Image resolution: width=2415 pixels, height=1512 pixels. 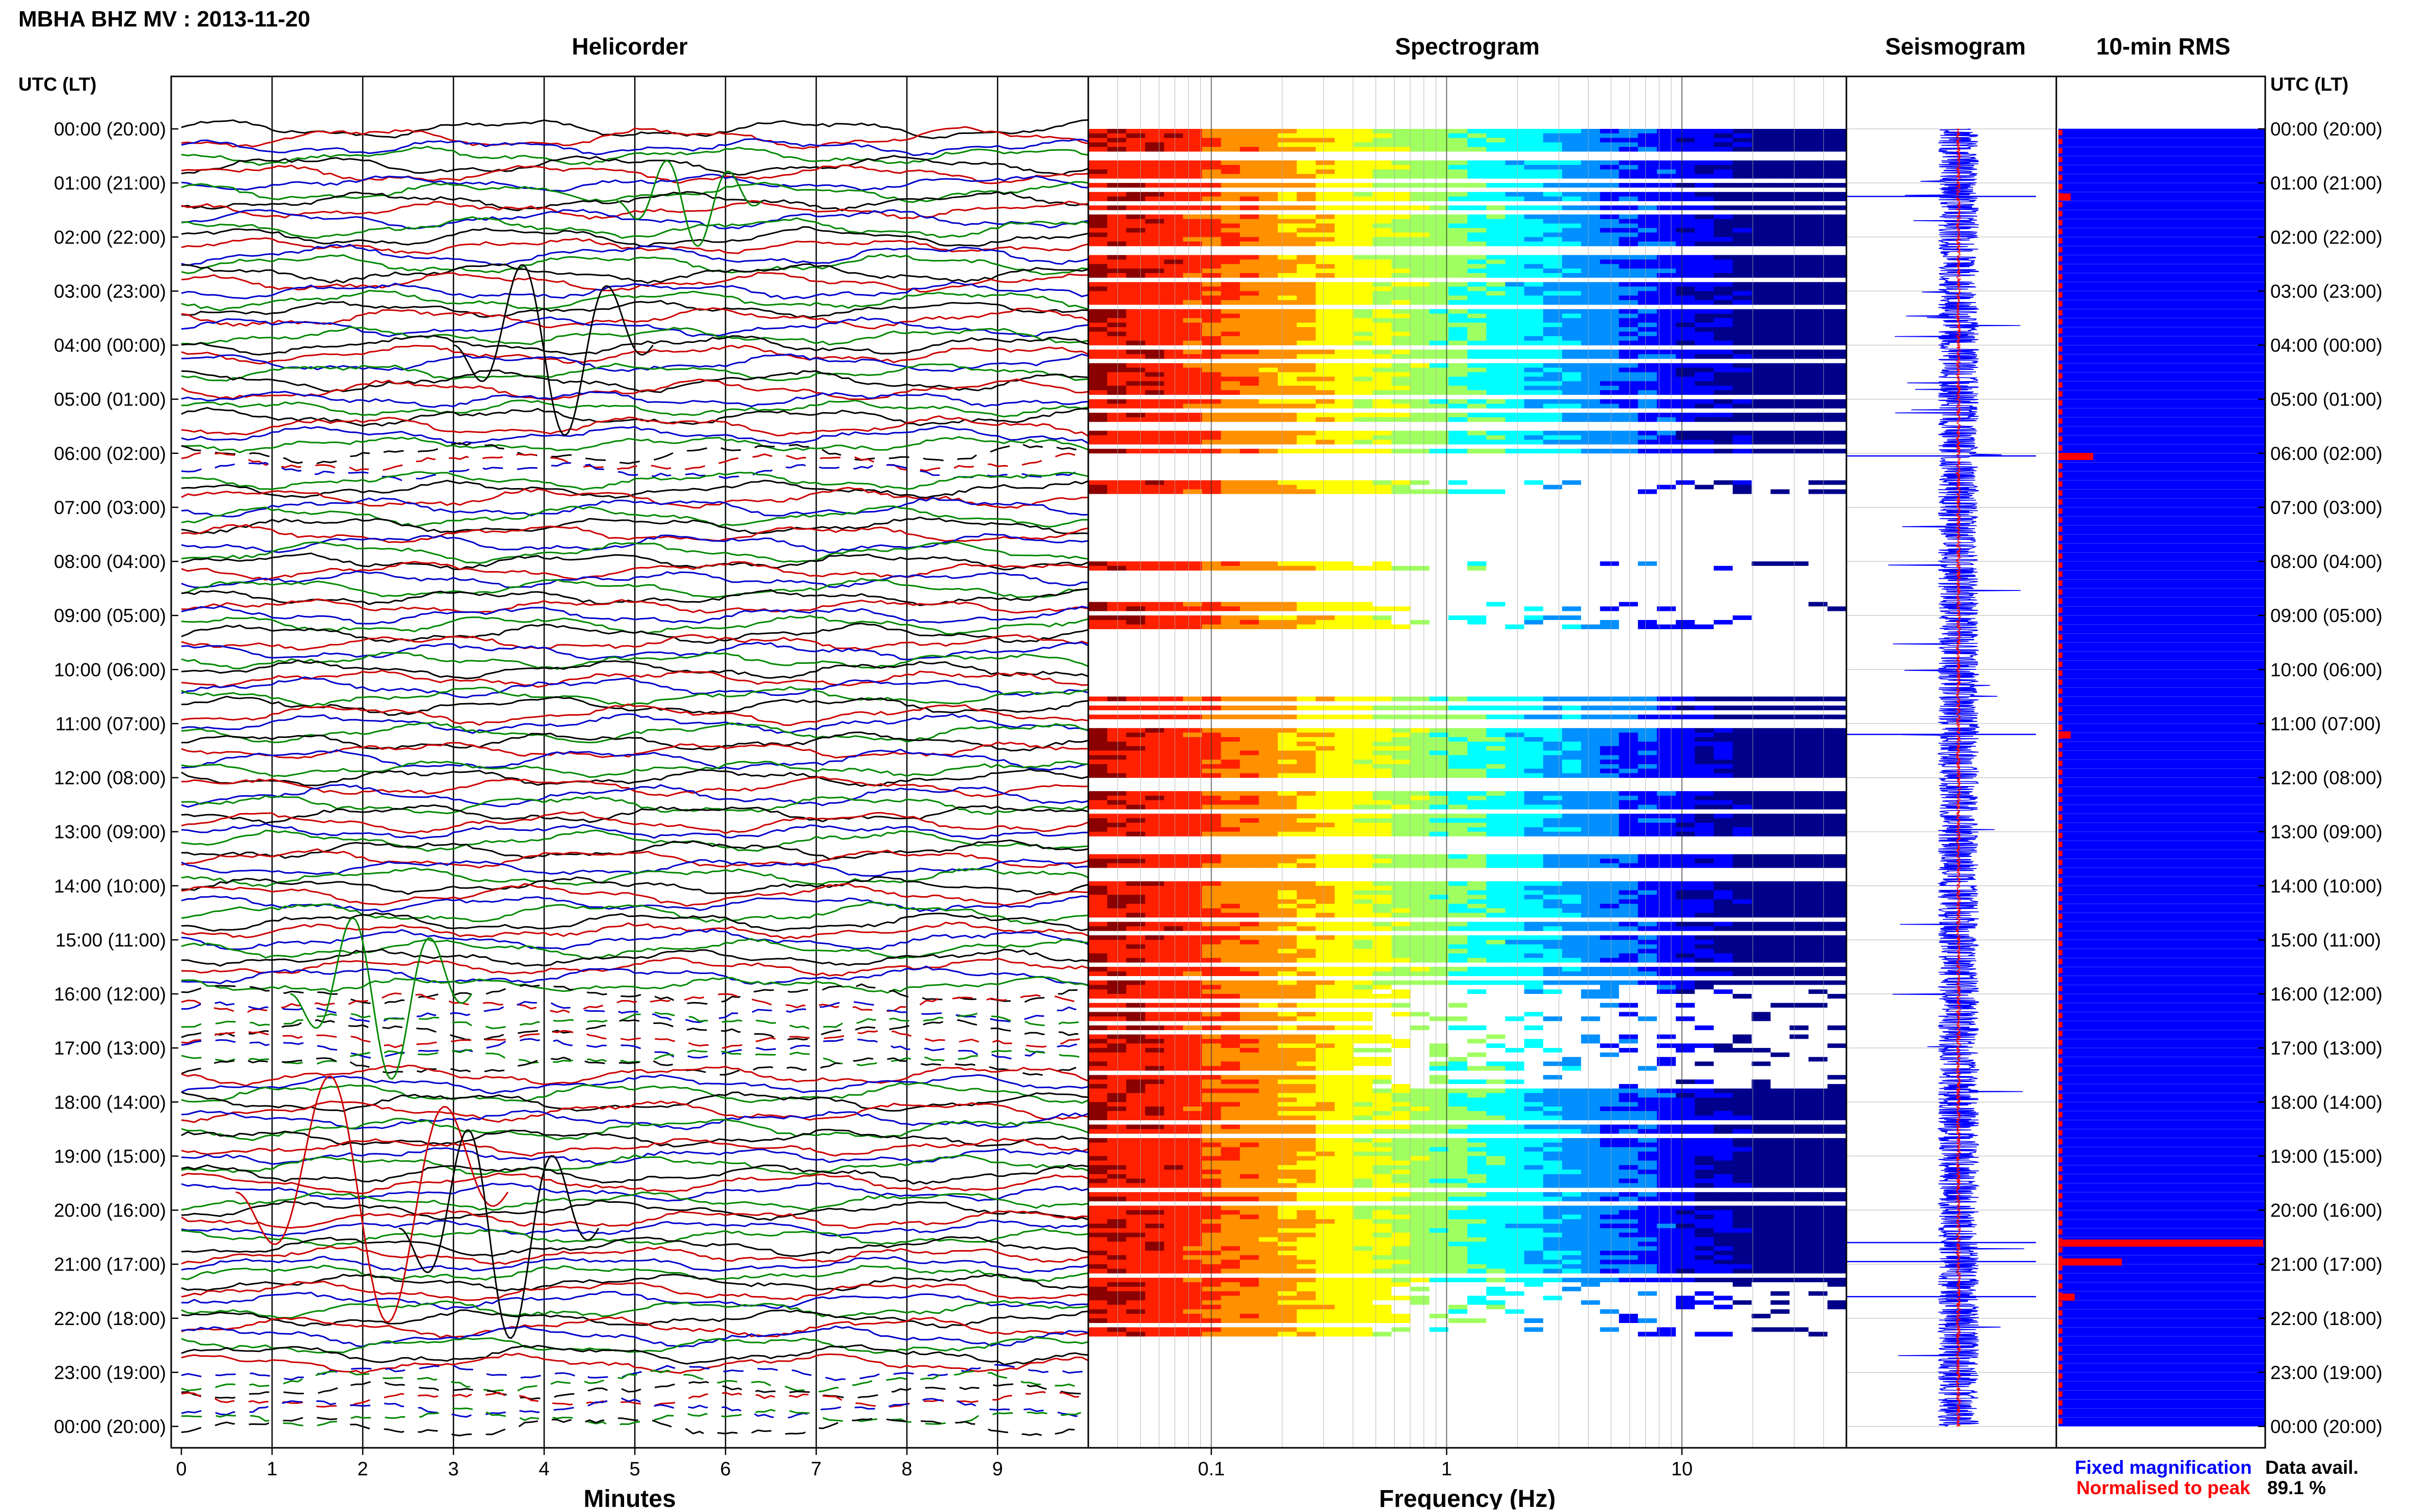 I want to click on time-label-right: 19:00 (15:00), so click(x=2326, y=1156).